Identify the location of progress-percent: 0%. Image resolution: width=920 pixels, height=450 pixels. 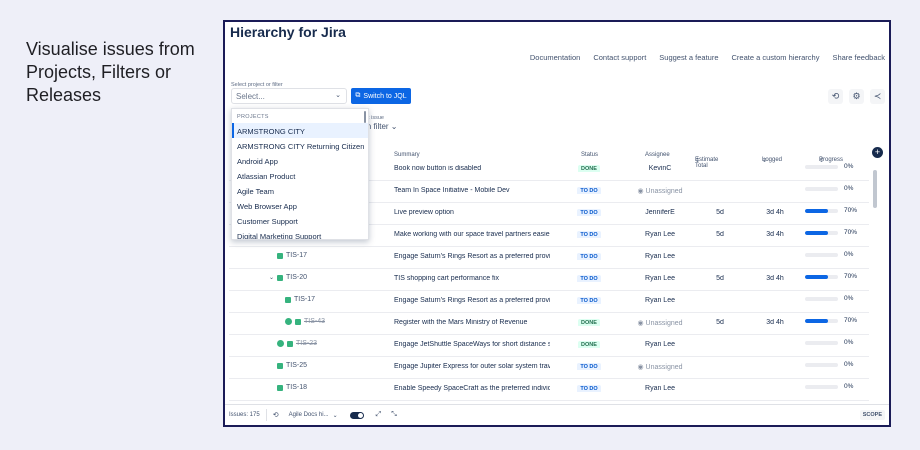
(849, 188).